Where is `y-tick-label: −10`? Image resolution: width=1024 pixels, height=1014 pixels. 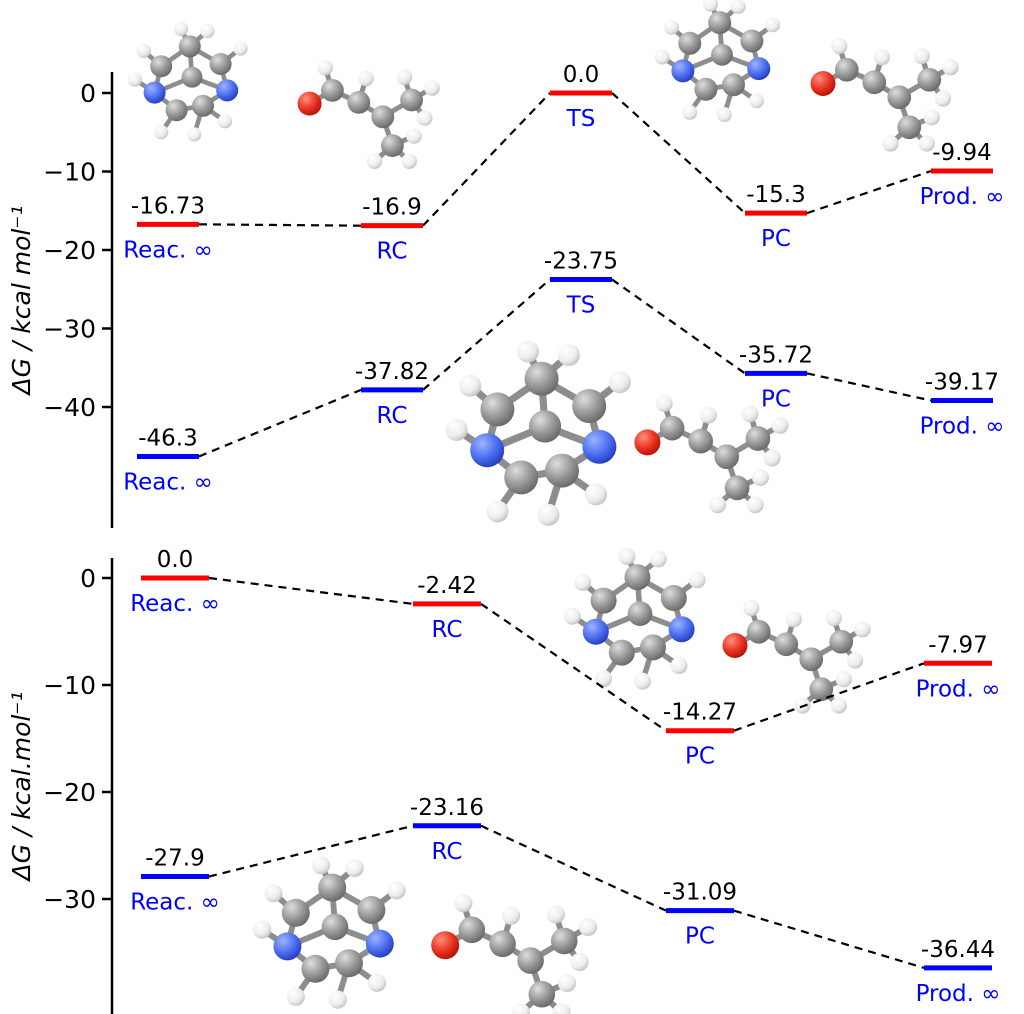
y-tick-label: −10 is located at coordinates (69, 685).